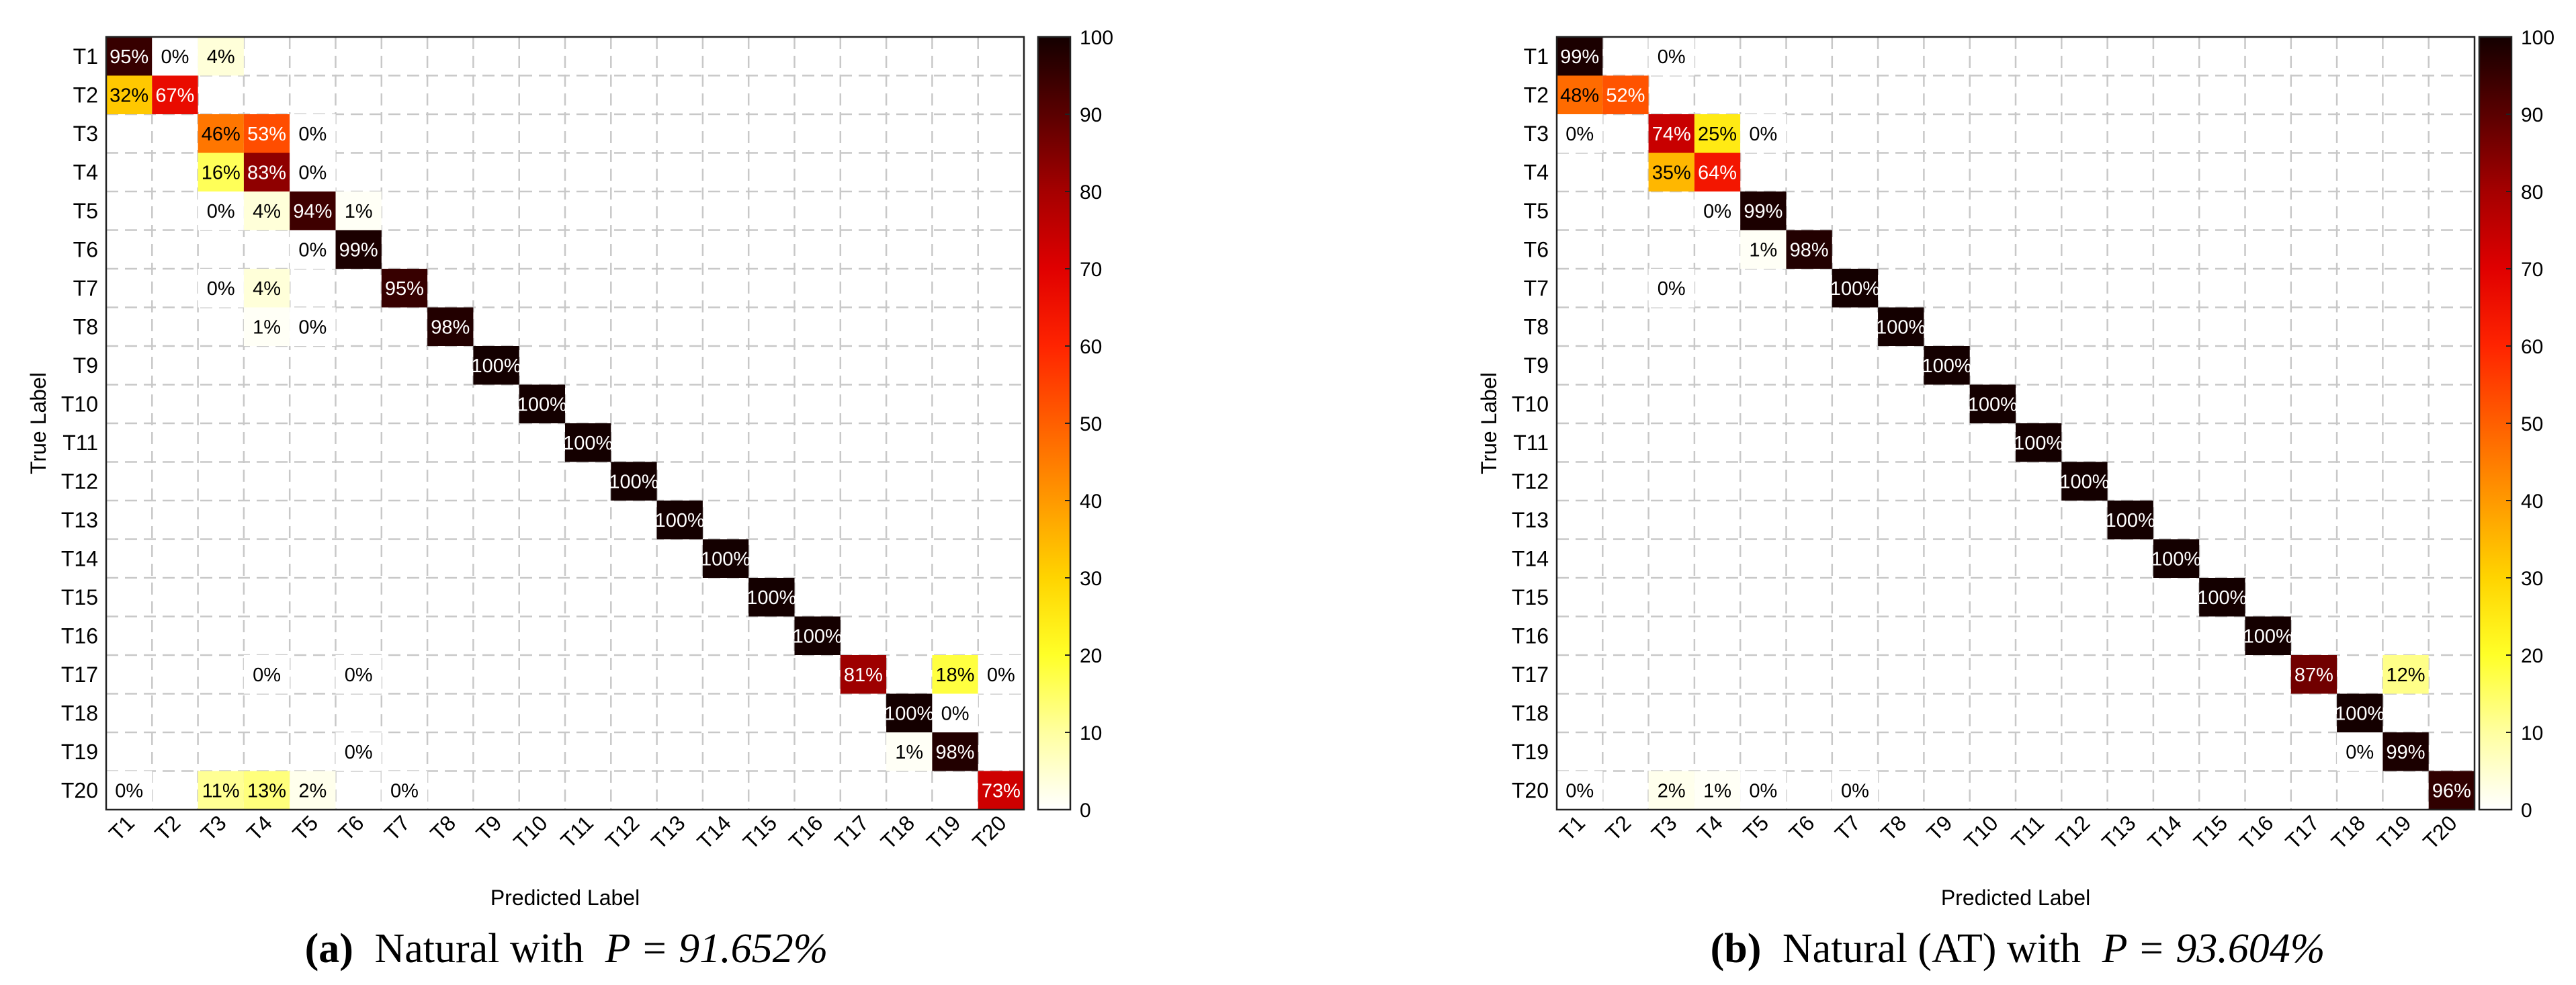 The height and width of the screenshot is (985, 2576). Describe the element at coordinates (2027, 831) in the screenshot. I see `x-tick-label: T11` at that location.